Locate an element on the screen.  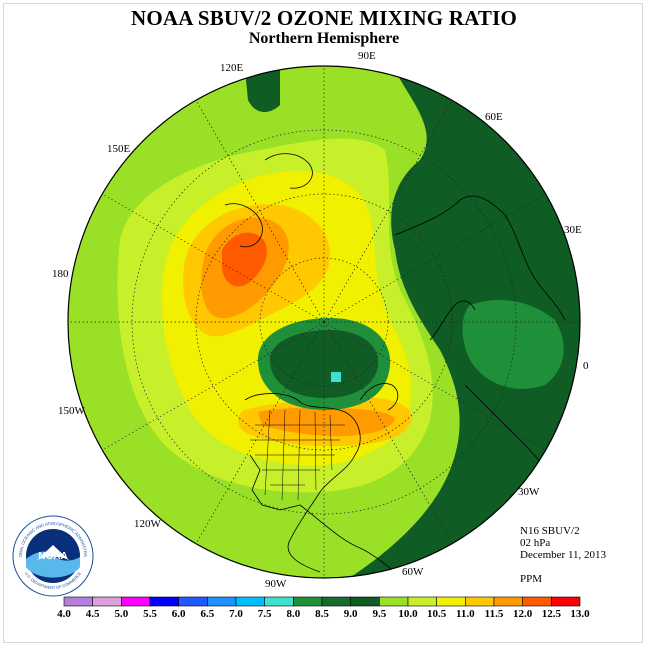
coast-central-america is located at coordinates (350, 540).